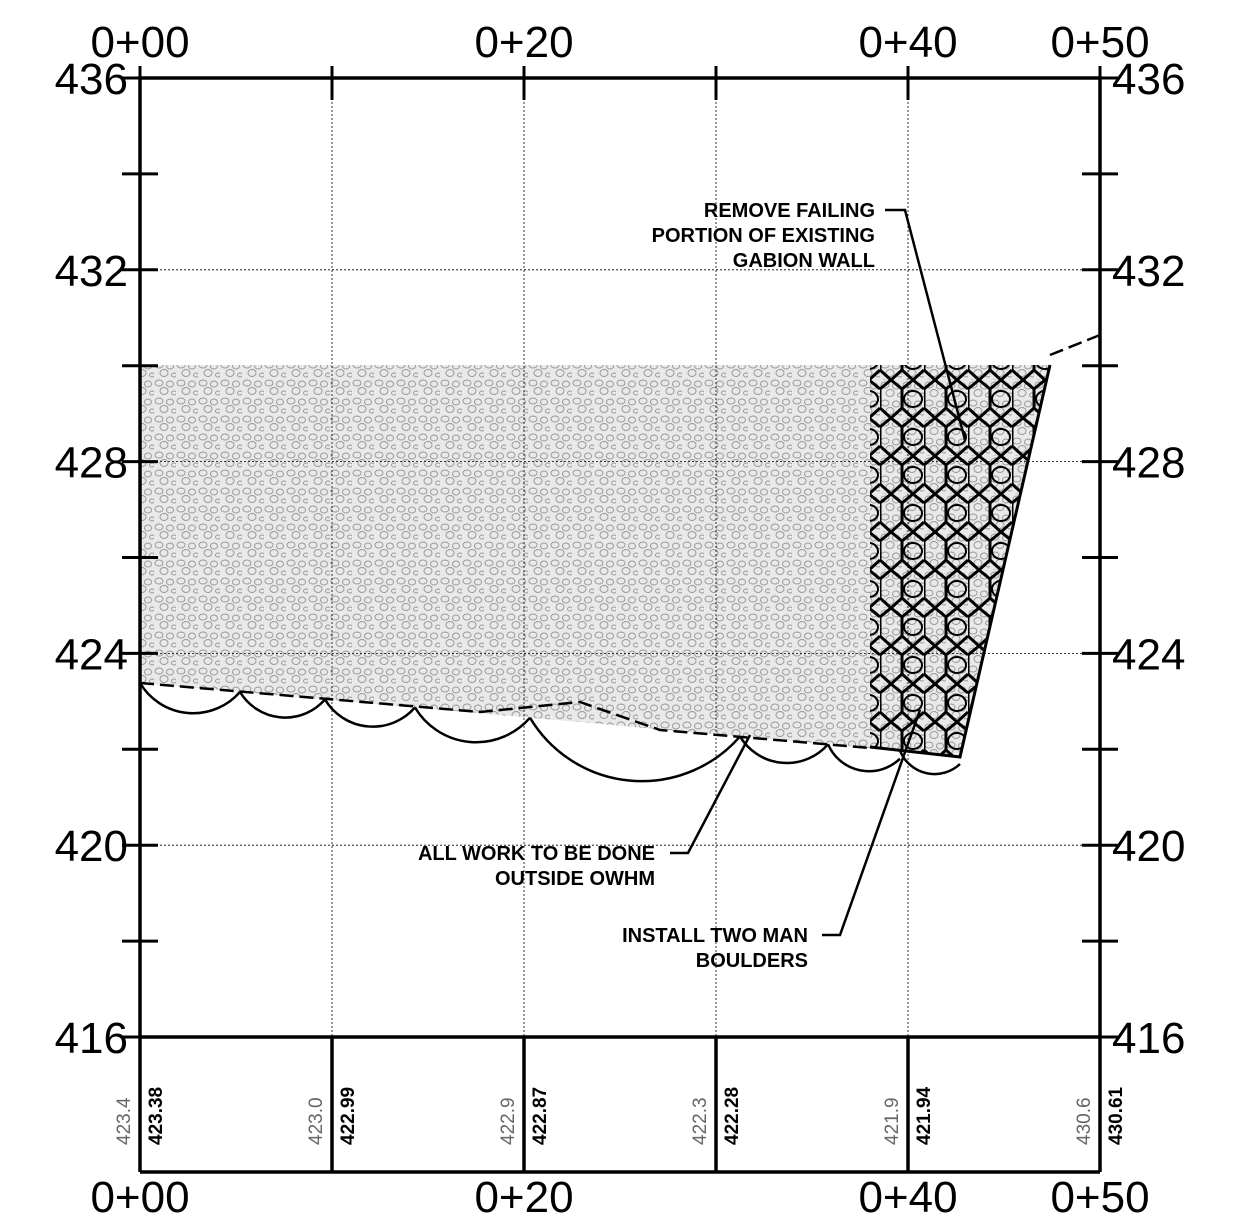 The width and height of the screenshot is (1244, 1223). I want to click on existing-grade: 423.0, so click(316, 1121).